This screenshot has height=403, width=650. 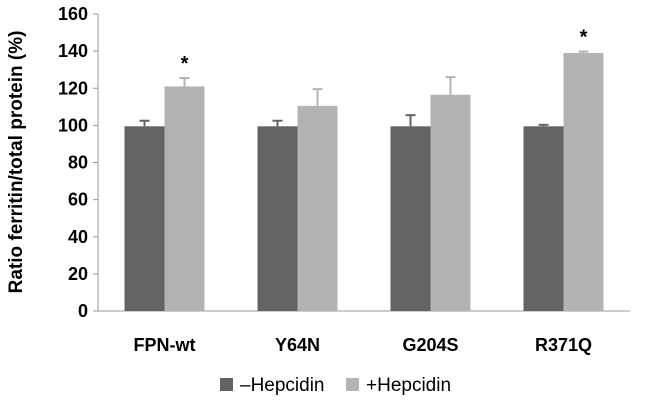 I want to click on x-category-label: R371Q, so click(x=563, y=345).